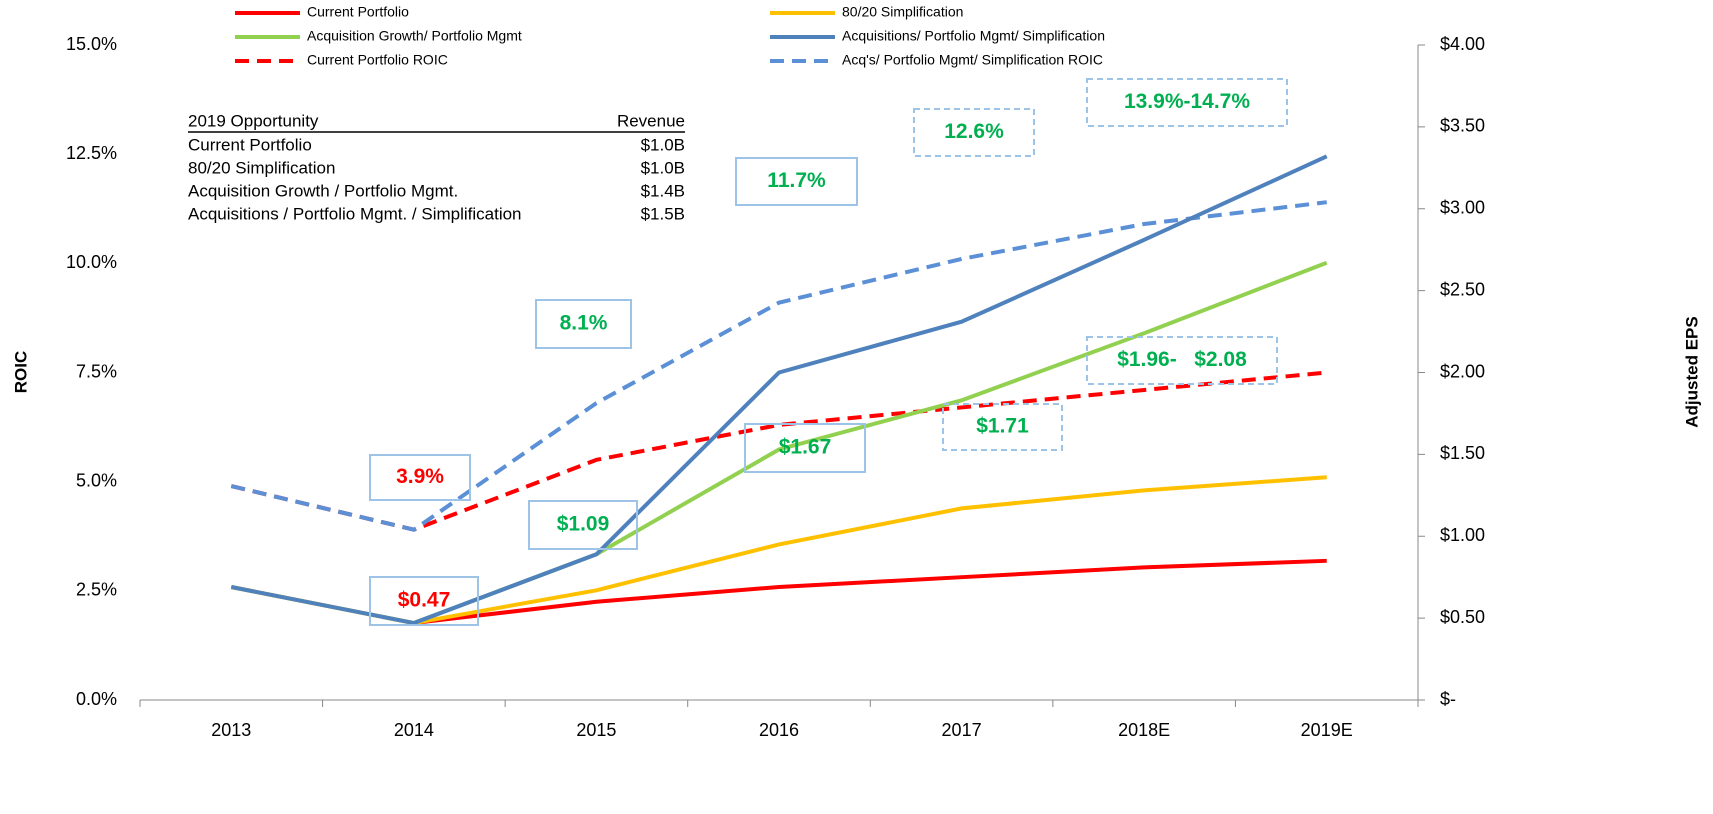 The width and height of the screenshot is (1713, 814). What do you see at coordinates (1327, 730) in the screenshot?
I see `x-tick-label: 2019E` at bounding box center [1327, 730].